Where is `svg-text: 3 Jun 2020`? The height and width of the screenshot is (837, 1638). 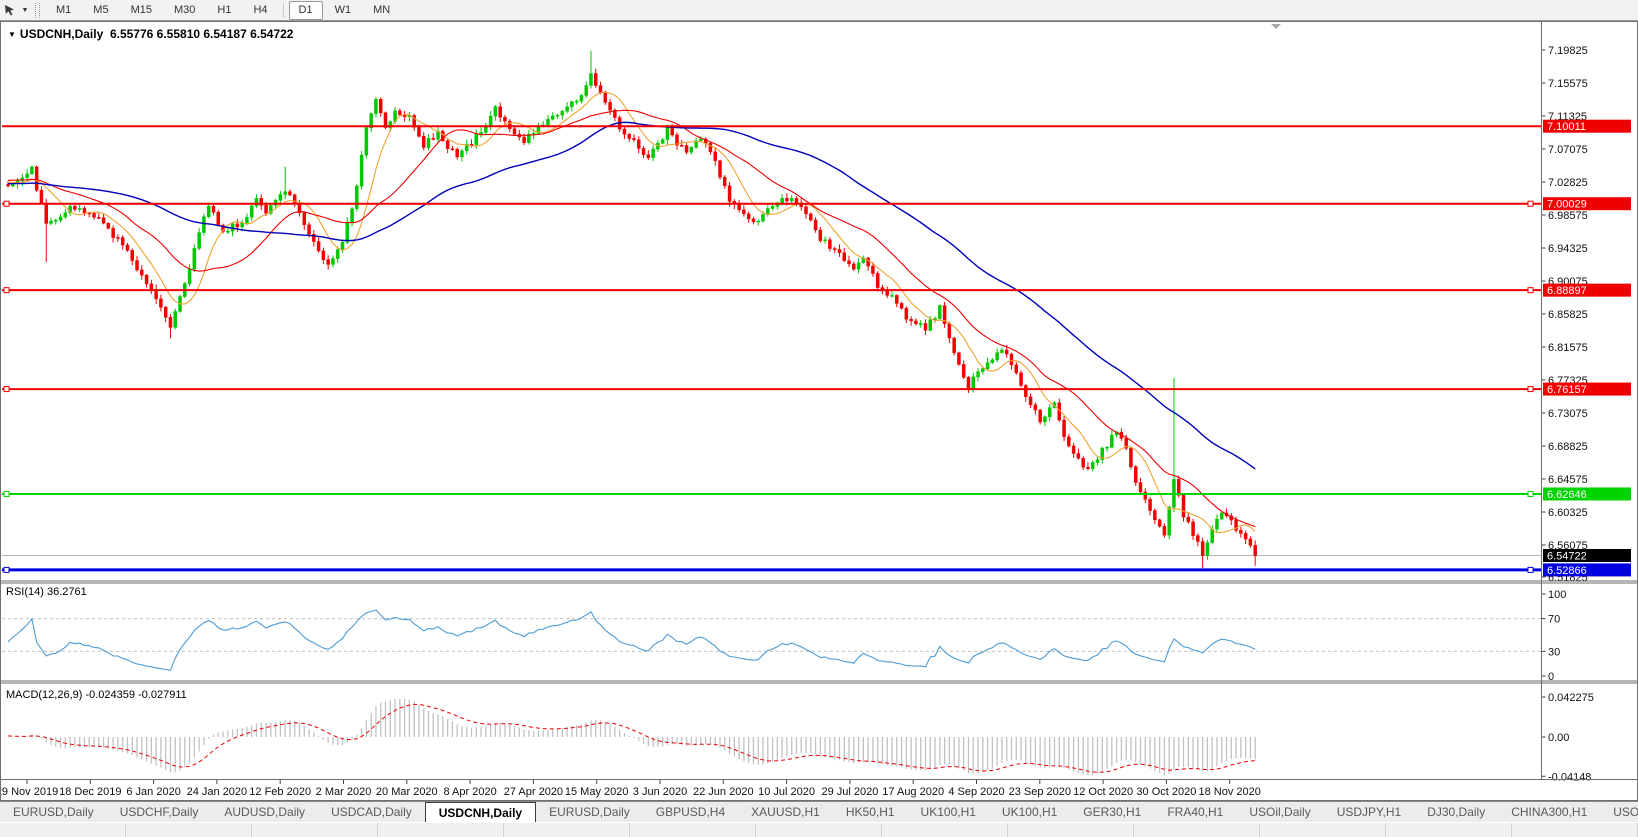 svg-text: 3 Jun 2020 is located at coordinates (660, 792).